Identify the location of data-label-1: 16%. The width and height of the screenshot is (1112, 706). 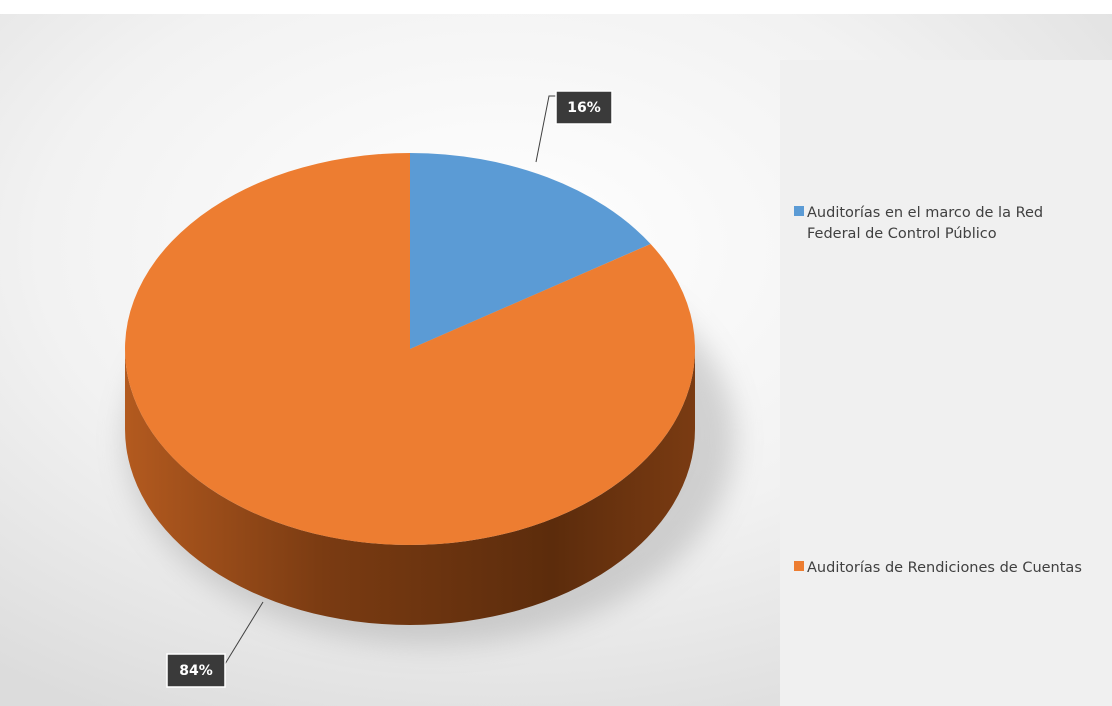
(584, 108).